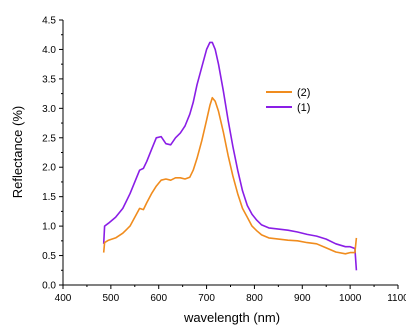 Image resolution: width=406 pixels, height=326 pixels. I want to click on y-tick-label: 4.5, so click(49, 21).